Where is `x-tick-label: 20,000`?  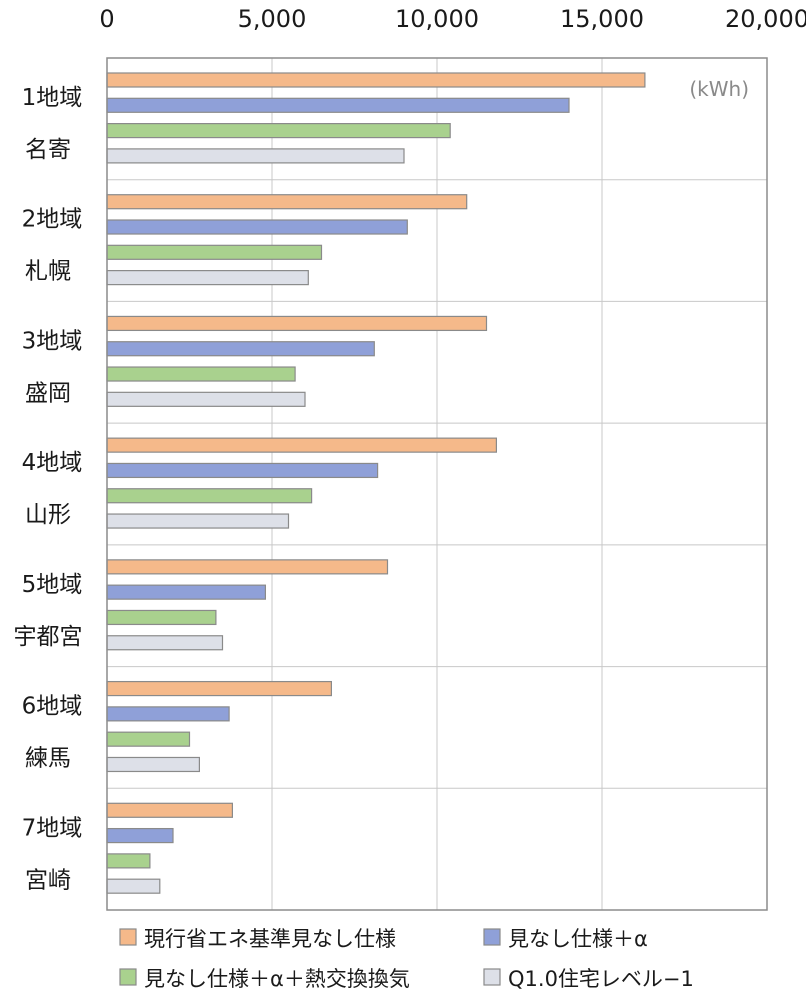 x-tick-label: 20,000 is located at coordinates (765, 19).